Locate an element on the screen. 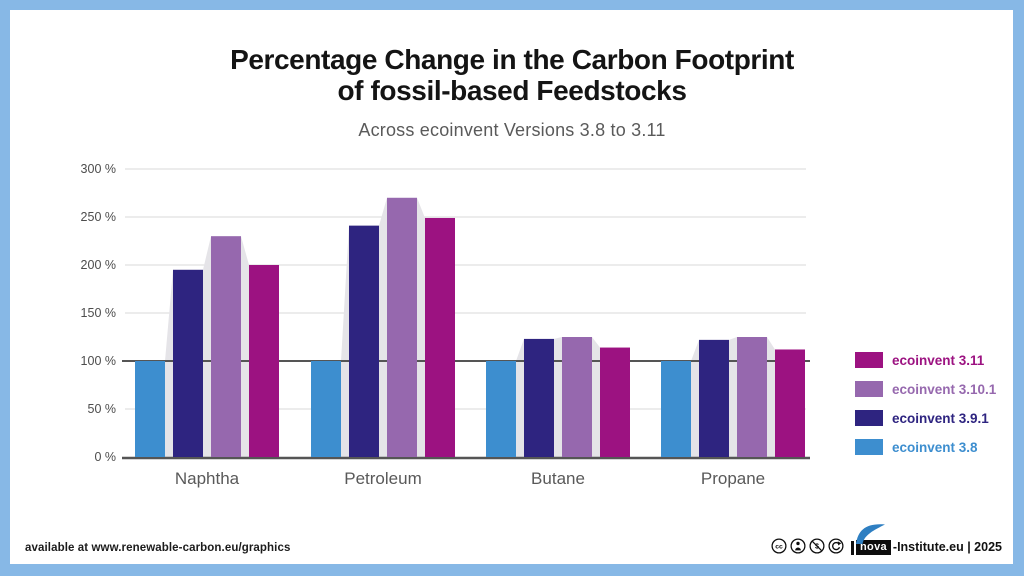 Image resolution: width=1024 pixels, height=576 pixels. legend-item-ecoinvent-3-9-1: ecoinvent 3.9.1 is located at coordinates (925, 418).